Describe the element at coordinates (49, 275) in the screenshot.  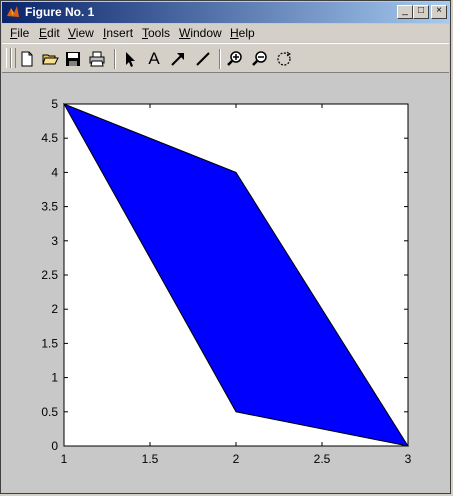
I see `y-tick-label: 2.5` at that location.